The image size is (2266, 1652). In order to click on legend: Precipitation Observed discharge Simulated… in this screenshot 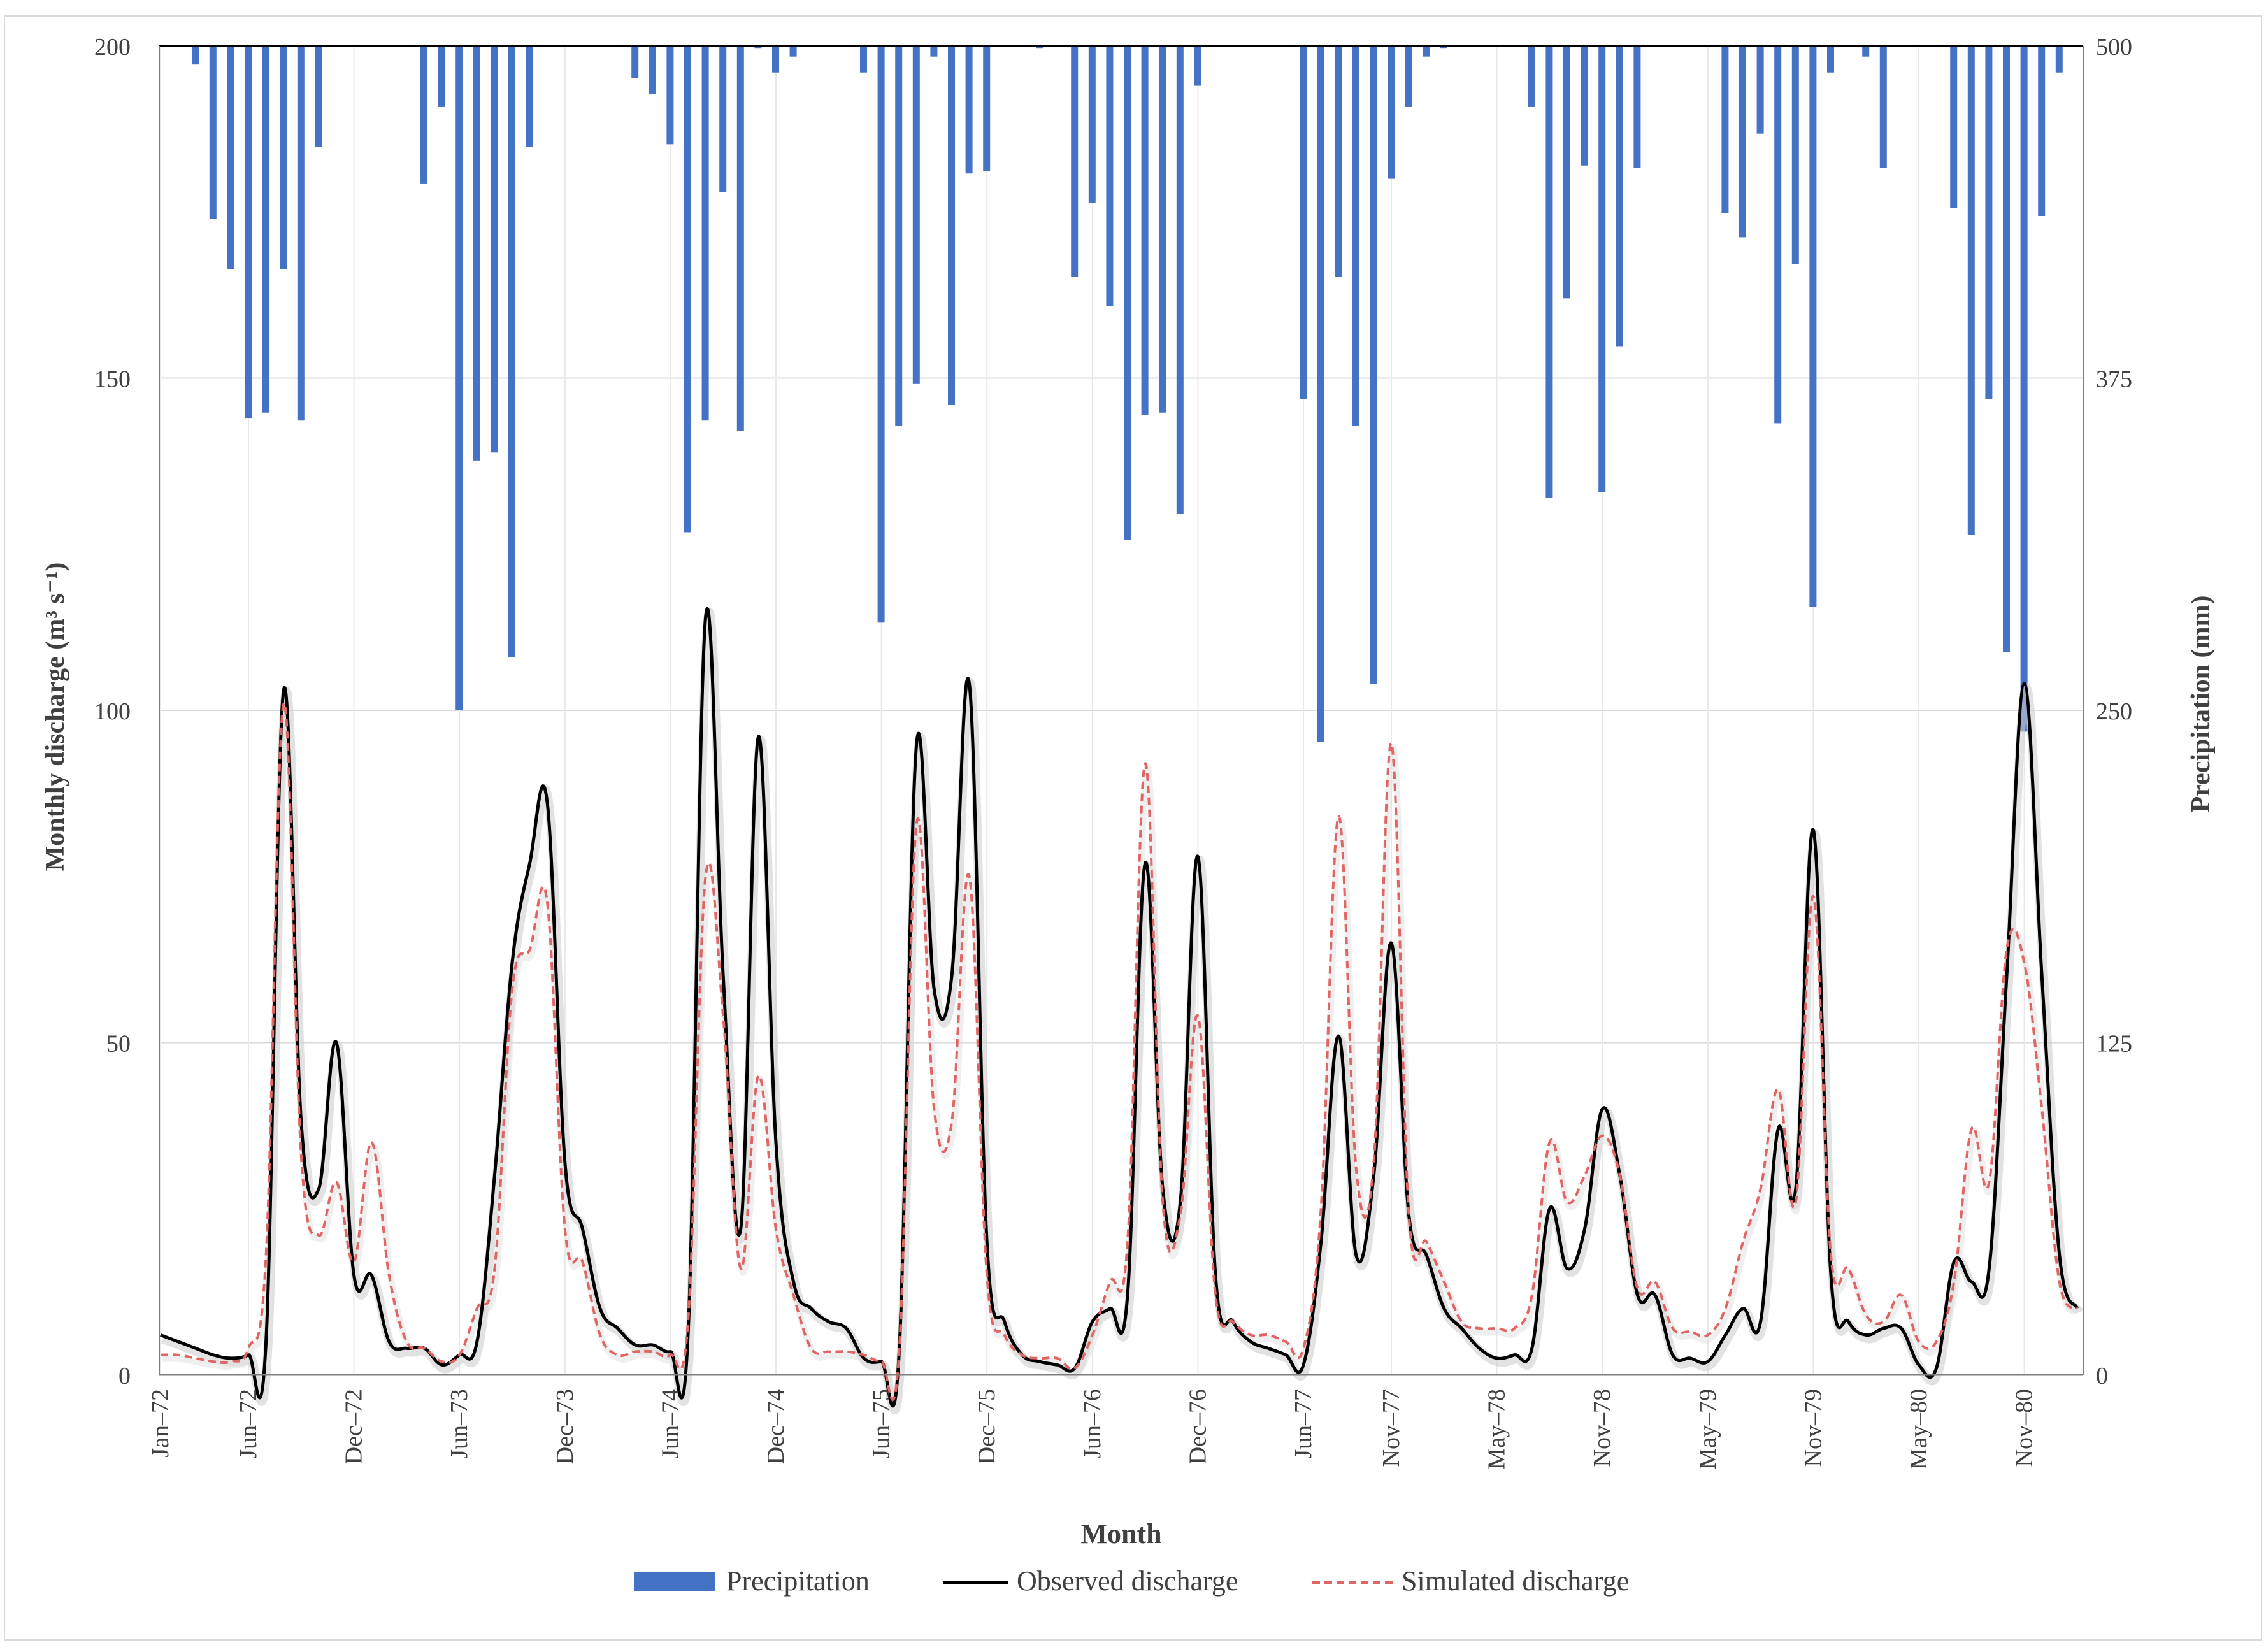, I will do `click(1131, 1581)`.